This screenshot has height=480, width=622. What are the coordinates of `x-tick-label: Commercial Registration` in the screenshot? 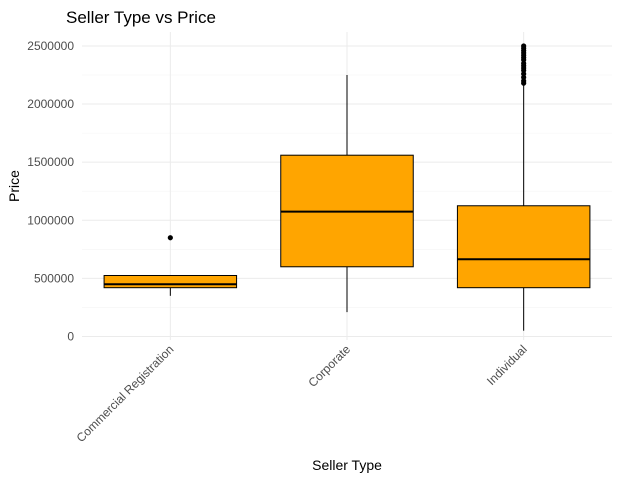 It's located at (125, 393).